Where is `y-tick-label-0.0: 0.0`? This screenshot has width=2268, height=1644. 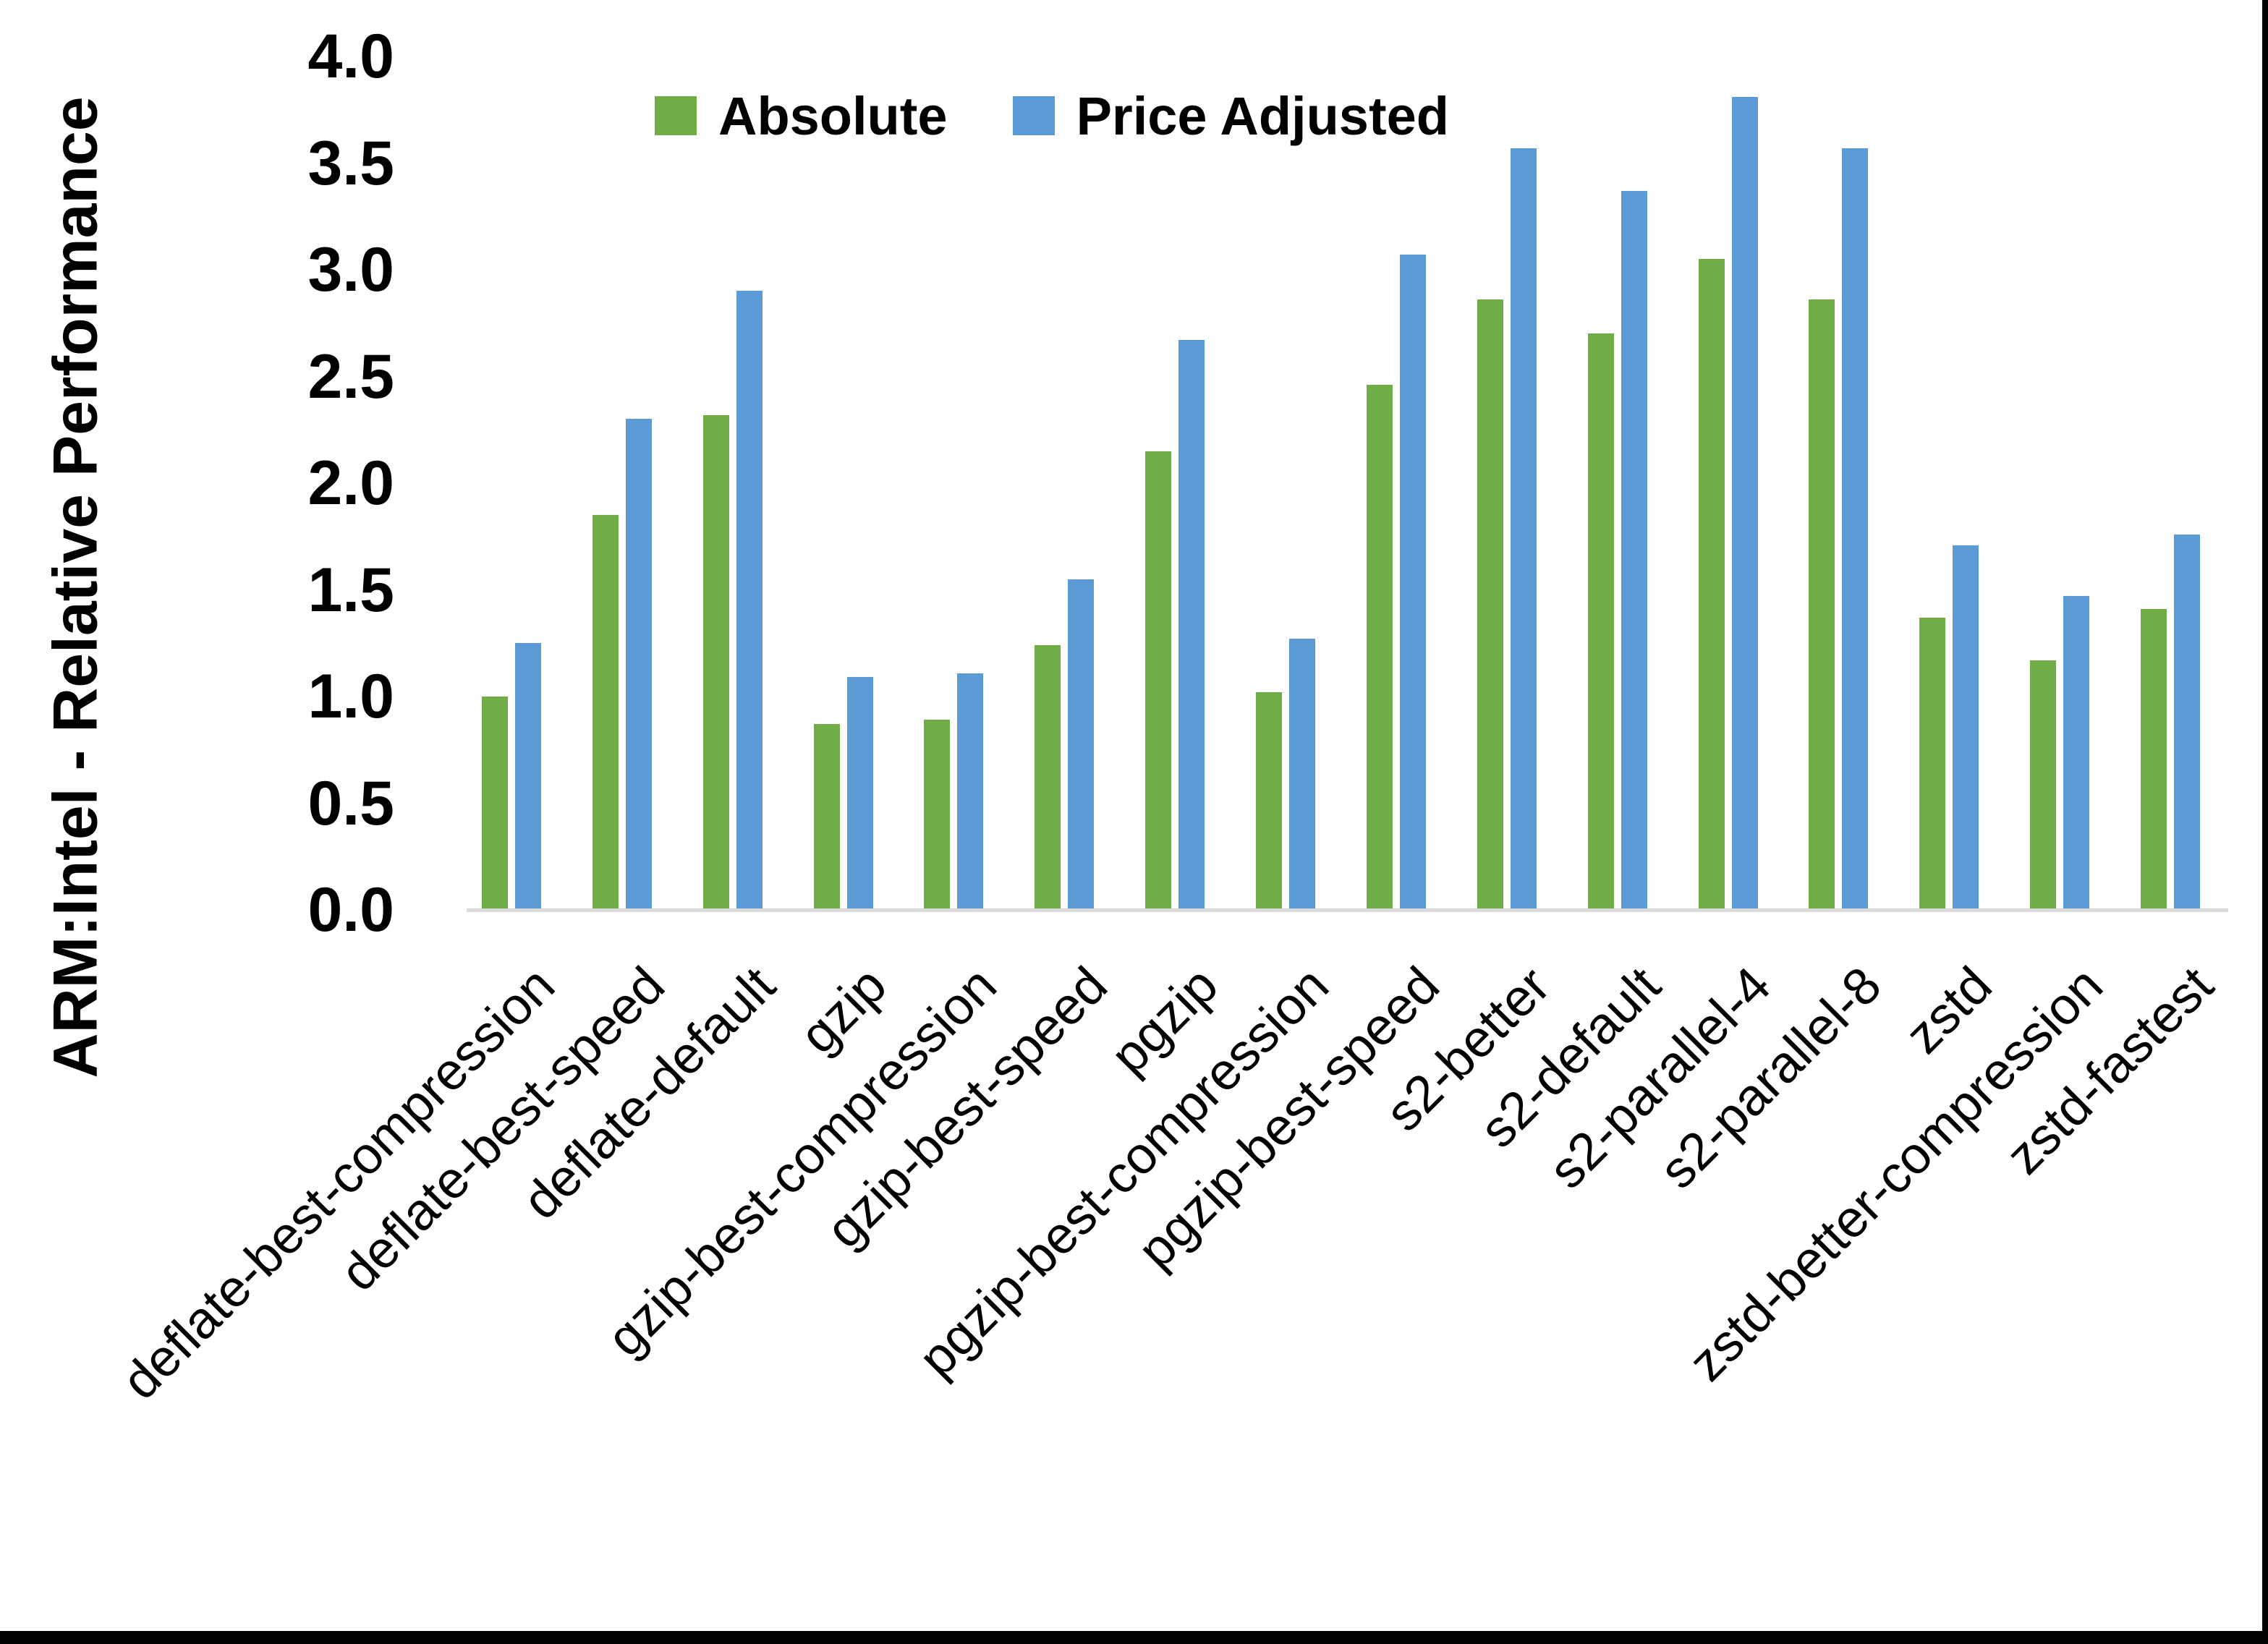
y-tick-label-0.0: 0.0 is located at coordinates (350, 910).